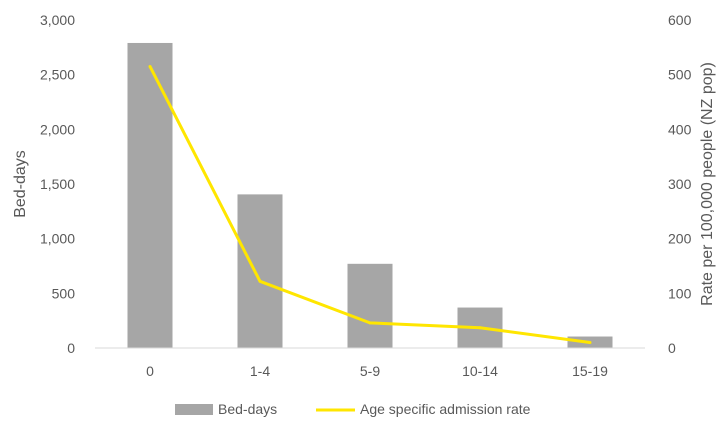 Image resolution: width=722 pixels, height=421 pixels. I want to click on y-axis-right-title: Rate per 100,000 people (NZ pop), so click(707, 184).